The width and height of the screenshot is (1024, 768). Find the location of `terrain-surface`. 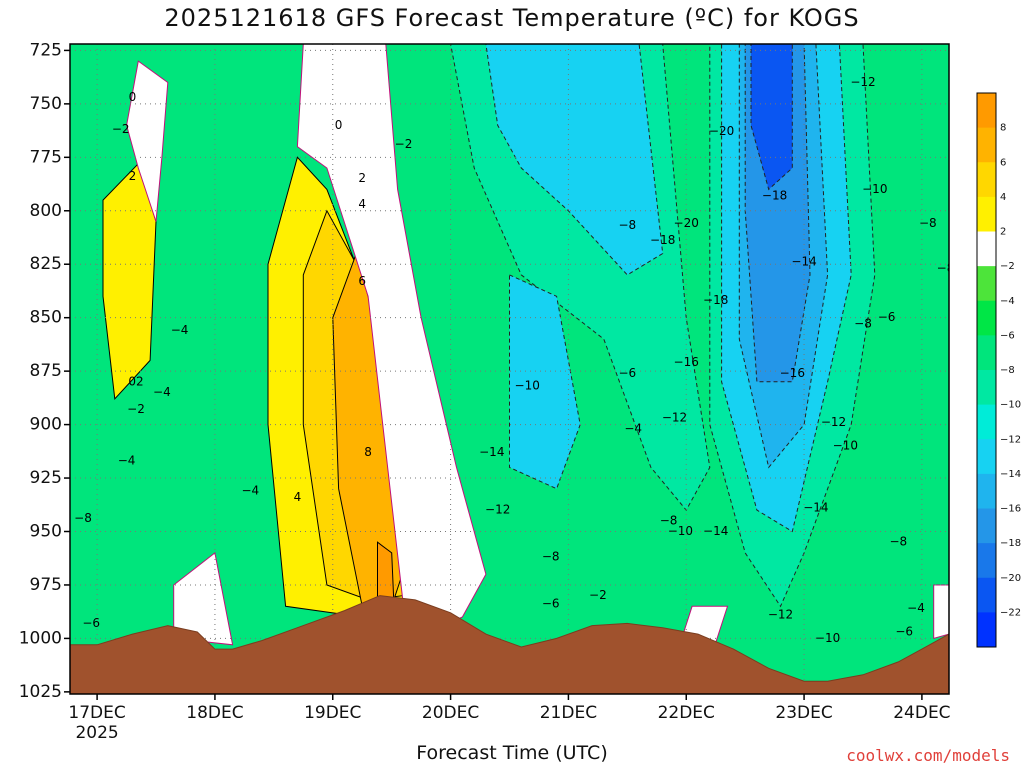

terrain-surface is located at coordinates (509, 644).